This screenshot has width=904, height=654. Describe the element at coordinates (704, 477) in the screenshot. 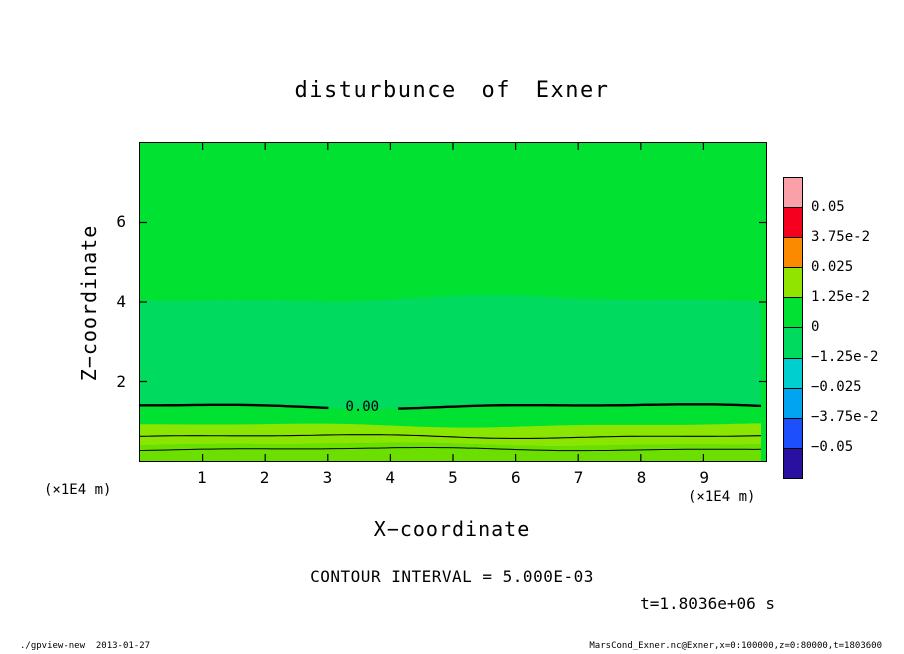

I see `x-tick-label: 9` at that location.